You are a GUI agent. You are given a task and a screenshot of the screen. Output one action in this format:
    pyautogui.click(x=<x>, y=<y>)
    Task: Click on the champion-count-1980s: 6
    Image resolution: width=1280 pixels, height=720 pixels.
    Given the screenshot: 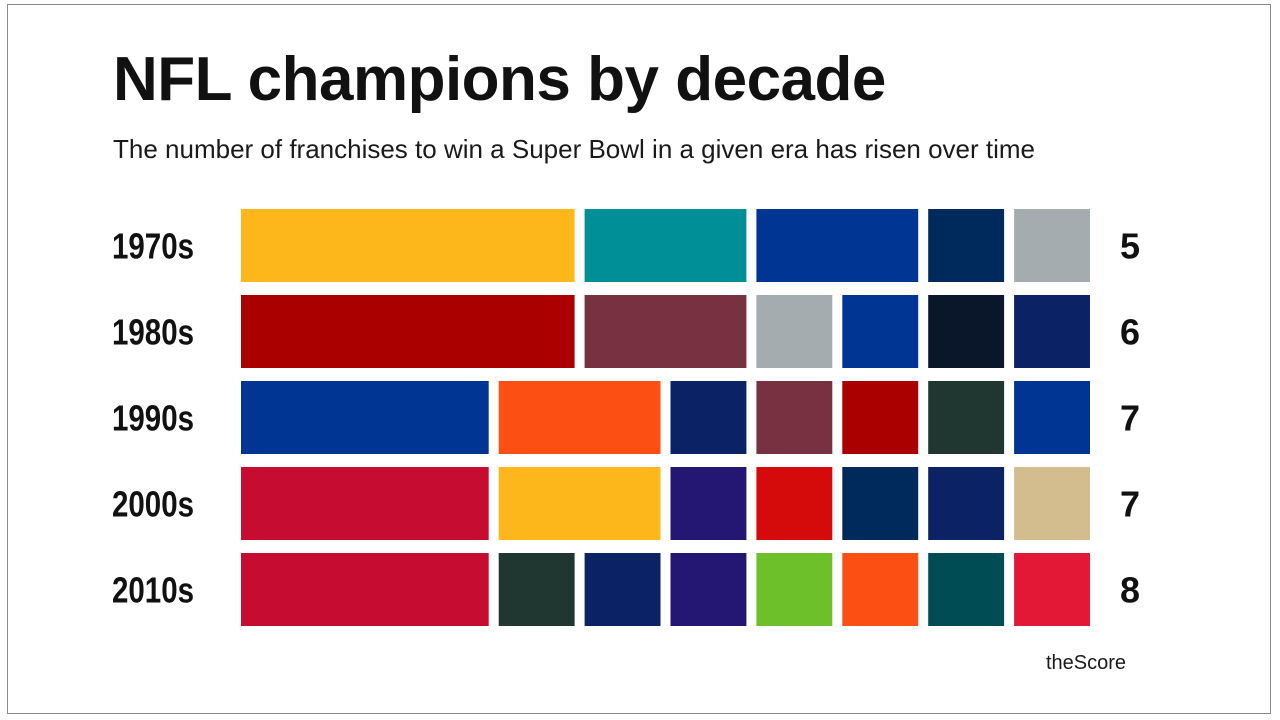 What is the action you would take?
    pyautogui.click(x=1130, y=332)
    